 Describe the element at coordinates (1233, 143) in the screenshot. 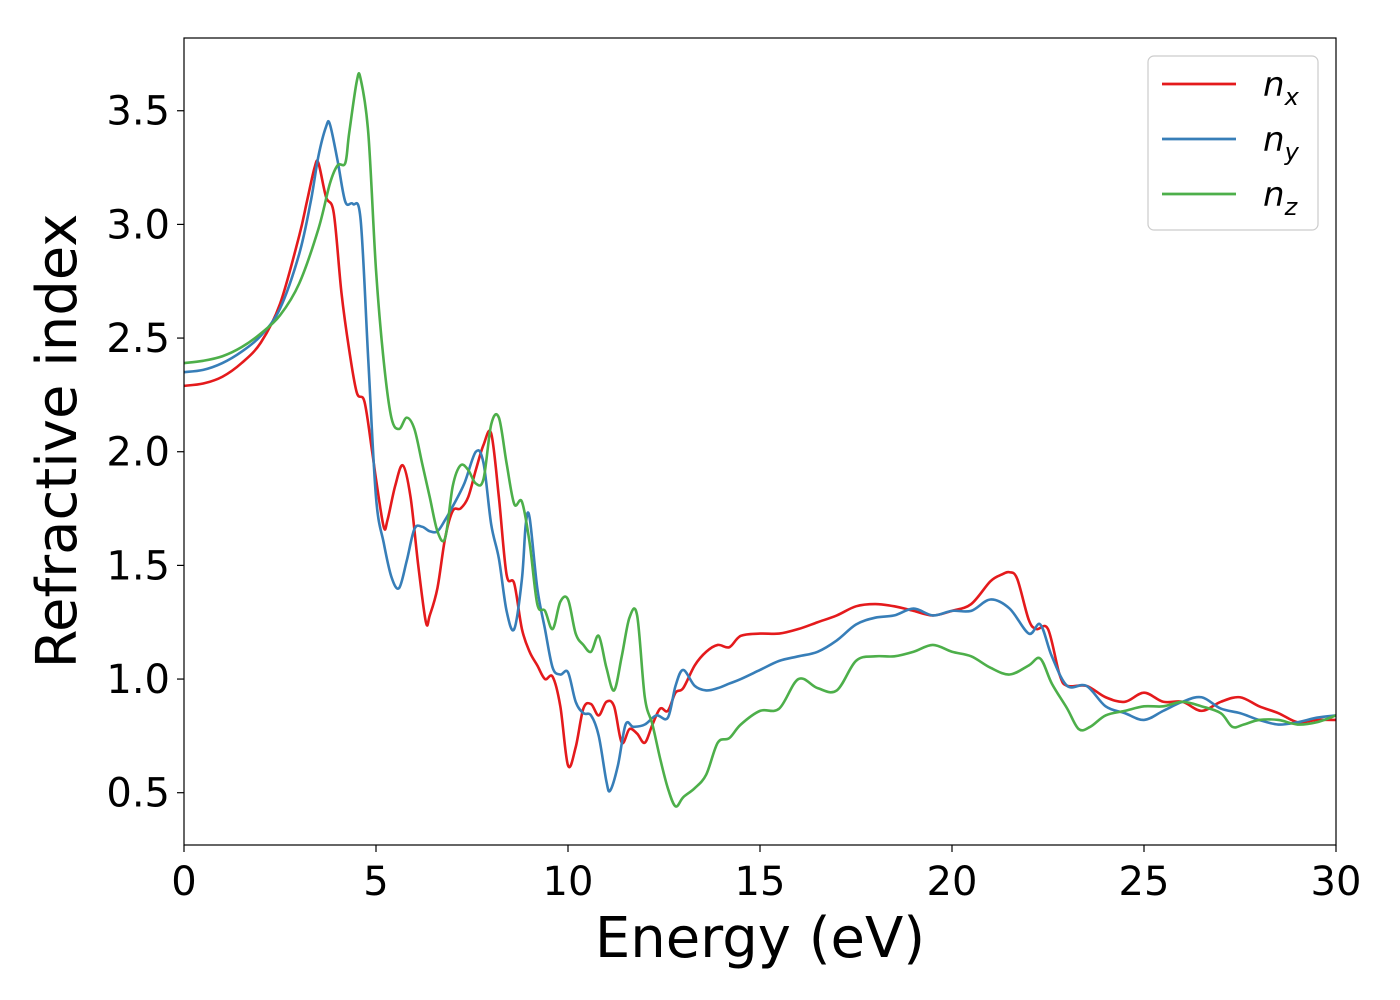

I see `legend-box` at that location.